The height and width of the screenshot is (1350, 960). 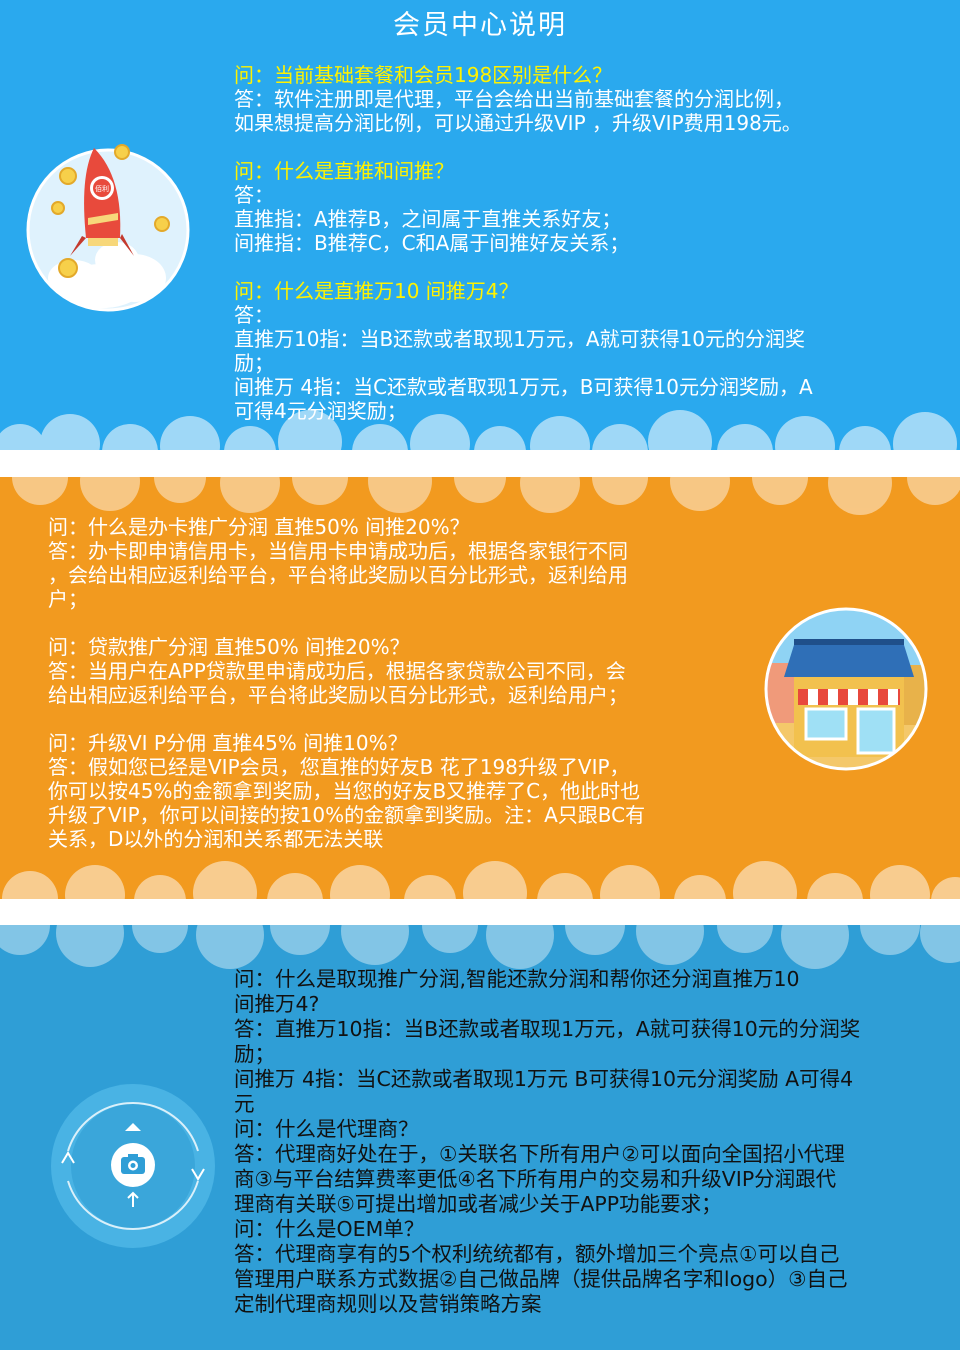 I want to click on page-title: 会员中心说明, so click(x=480, y=25).